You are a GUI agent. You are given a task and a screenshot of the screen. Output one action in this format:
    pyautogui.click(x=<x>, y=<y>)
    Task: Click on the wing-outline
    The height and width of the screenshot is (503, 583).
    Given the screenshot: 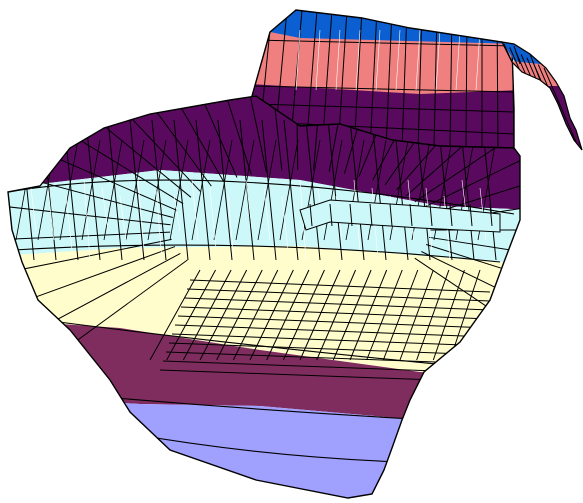 What is the action you would take?
    pyautogui.click(x=541, y=96)
    